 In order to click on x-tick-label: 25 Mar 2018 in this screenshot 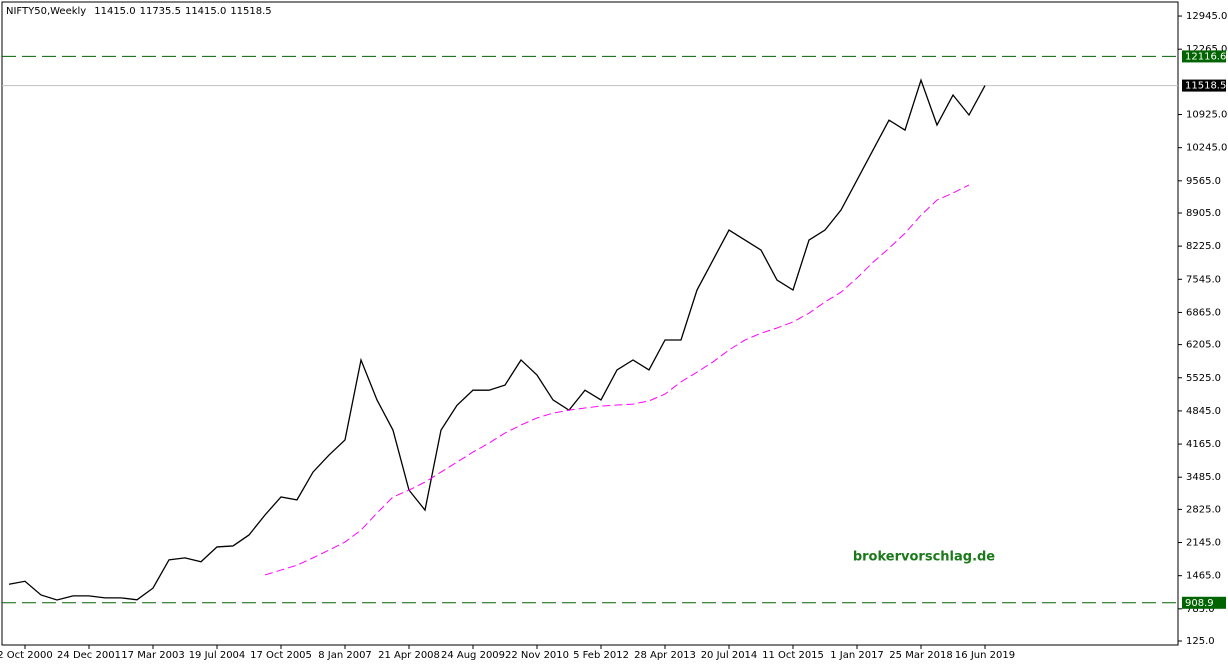, I will do `click(920, 655)`.